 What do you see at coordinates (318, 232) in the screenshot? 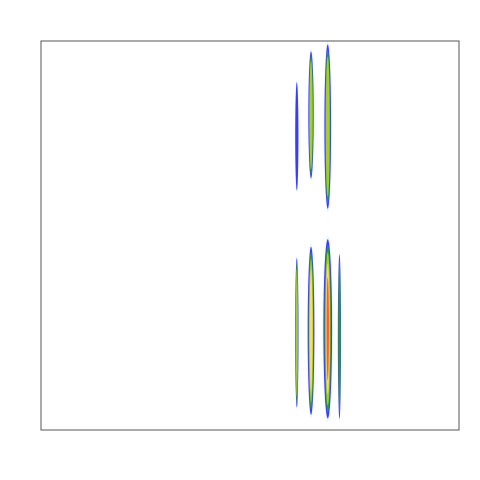
I see `heatmap-bands` at bounding box center [318, 232].